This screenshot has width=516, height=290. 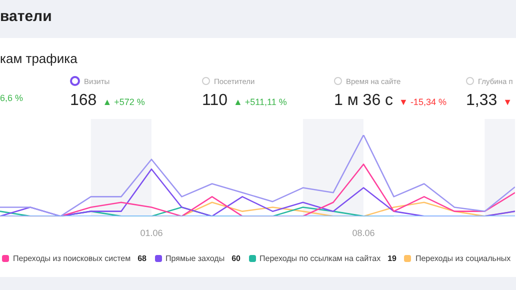 I want to click on text: 110, so click(x=215, y=101).